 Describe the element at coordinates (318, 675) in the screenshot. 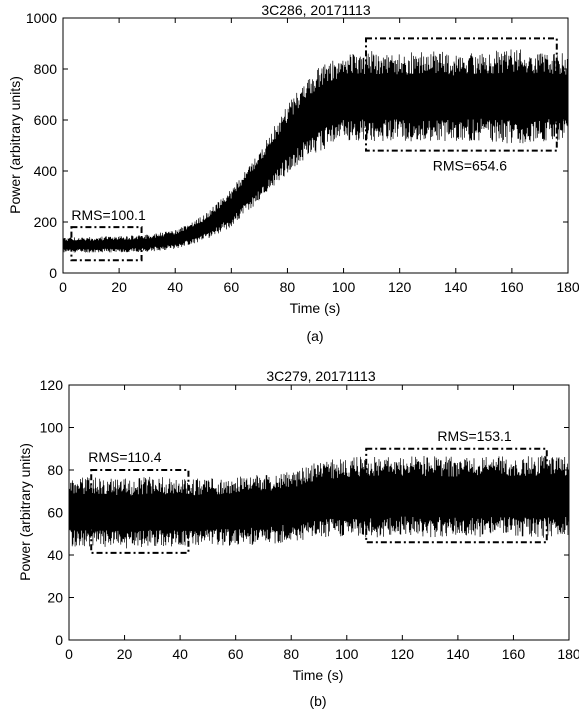

I see `x-axis-label-b: Time (s)` at that location.